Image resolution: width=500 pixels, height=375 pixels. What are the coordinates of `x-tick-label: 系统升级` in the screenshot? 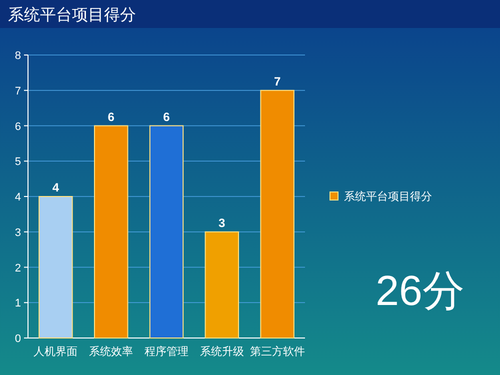 It's located at (222, 351).